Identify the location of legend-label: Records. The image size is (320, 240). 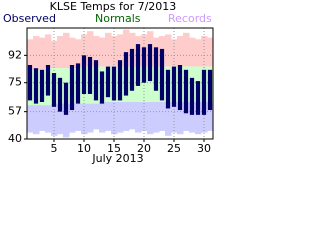
(190, 18).